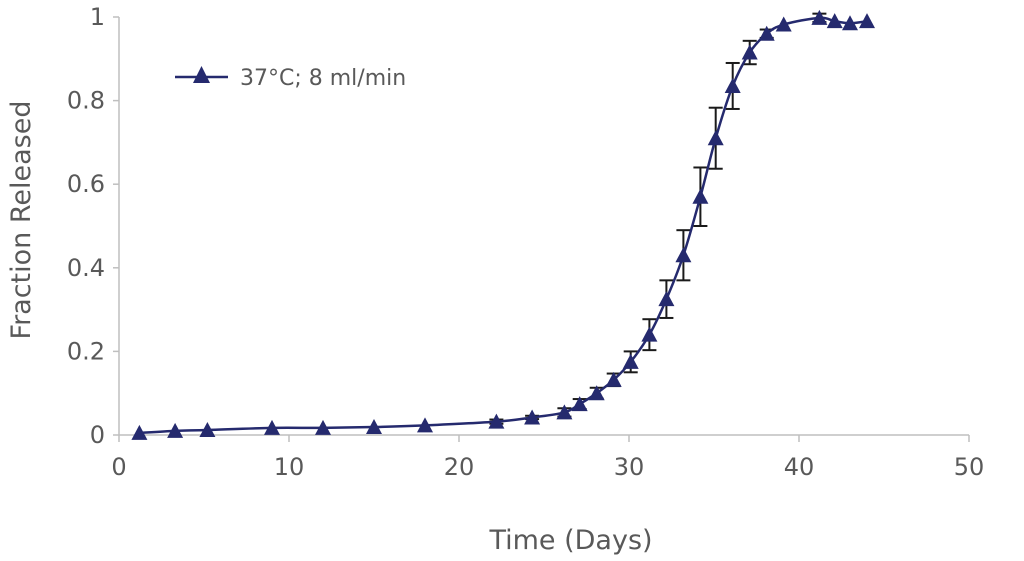  I want to click on x-axis-title: Time (Days), so click(570, 540).